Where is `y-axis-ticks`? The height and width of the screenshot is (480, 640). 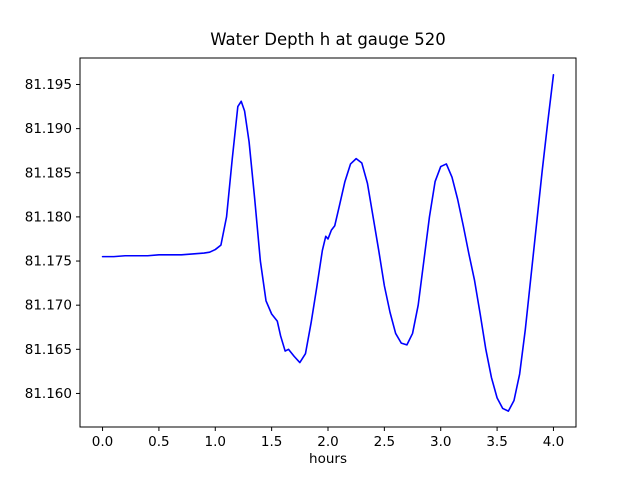 y-axis-ticks is located at coordinates (78, 238).